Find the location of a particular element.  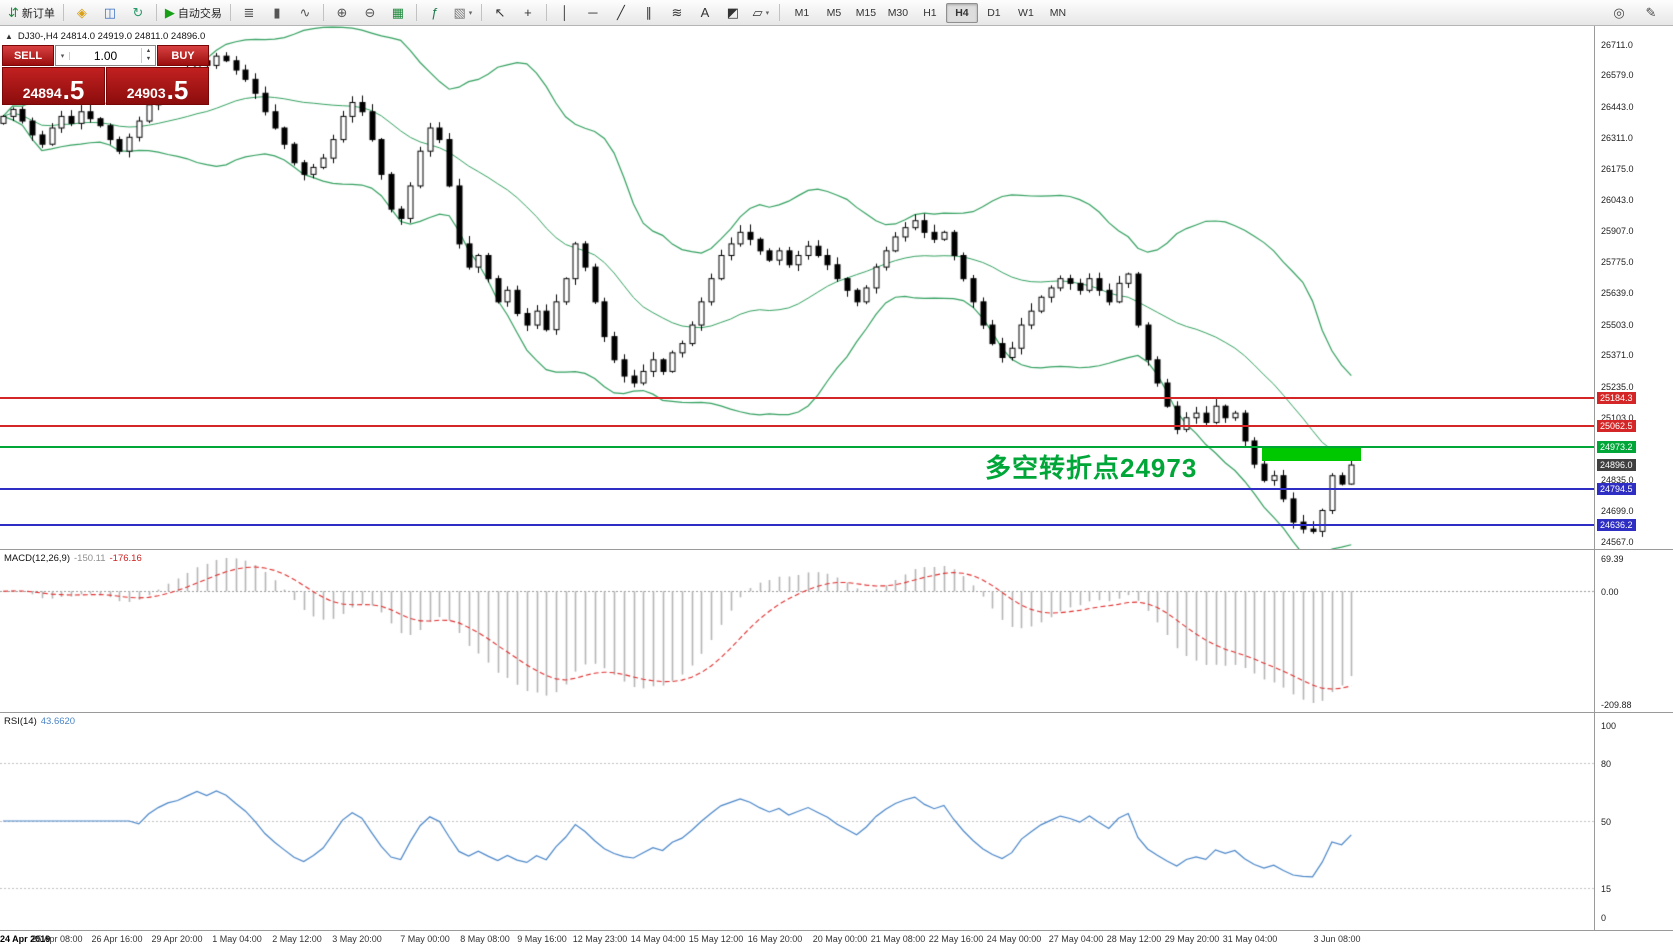

candlestick-chart-icon: ▮ is located at coordinates (277, 12).